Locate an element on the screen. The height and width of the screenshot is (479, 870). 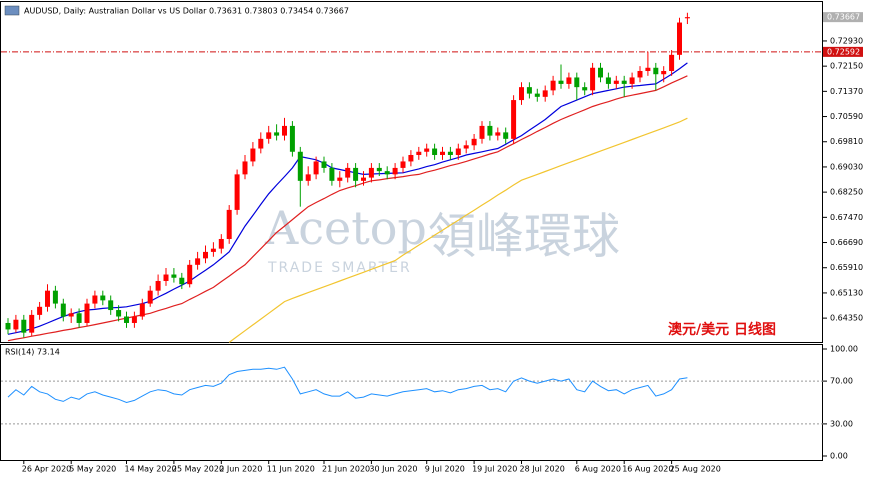
x-tick-label: 28 Jul 2020 is located at coordinates (542, 469).